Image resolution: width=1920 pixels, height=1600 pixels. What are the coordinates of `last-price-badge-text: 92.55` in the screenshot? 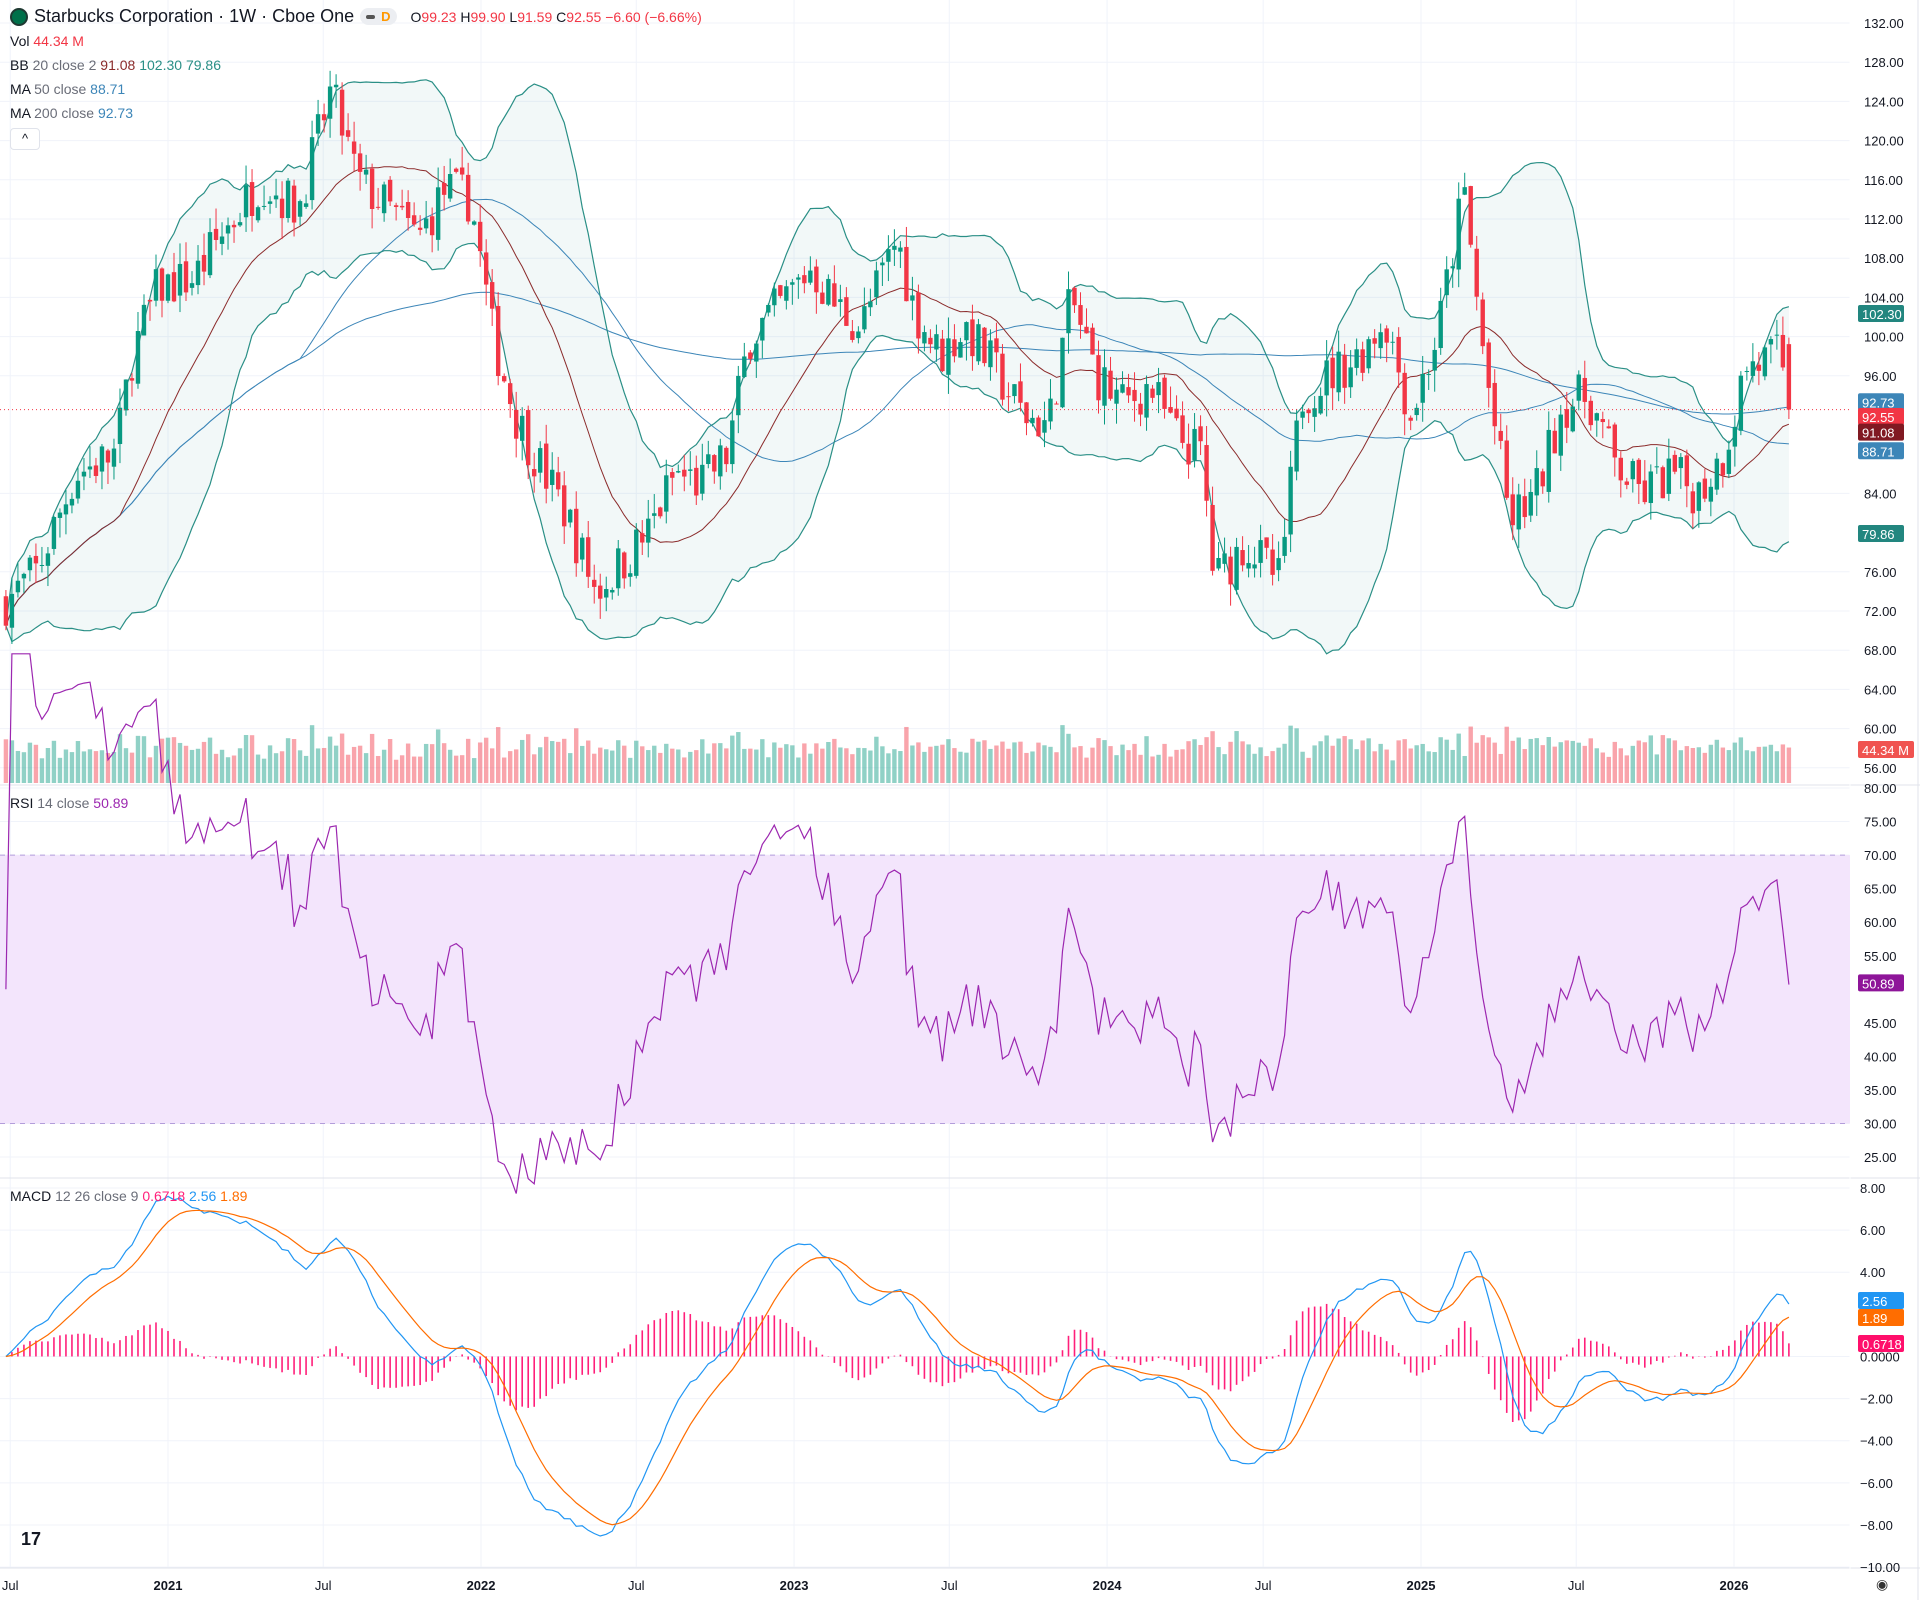 It's located at (1878, 417).